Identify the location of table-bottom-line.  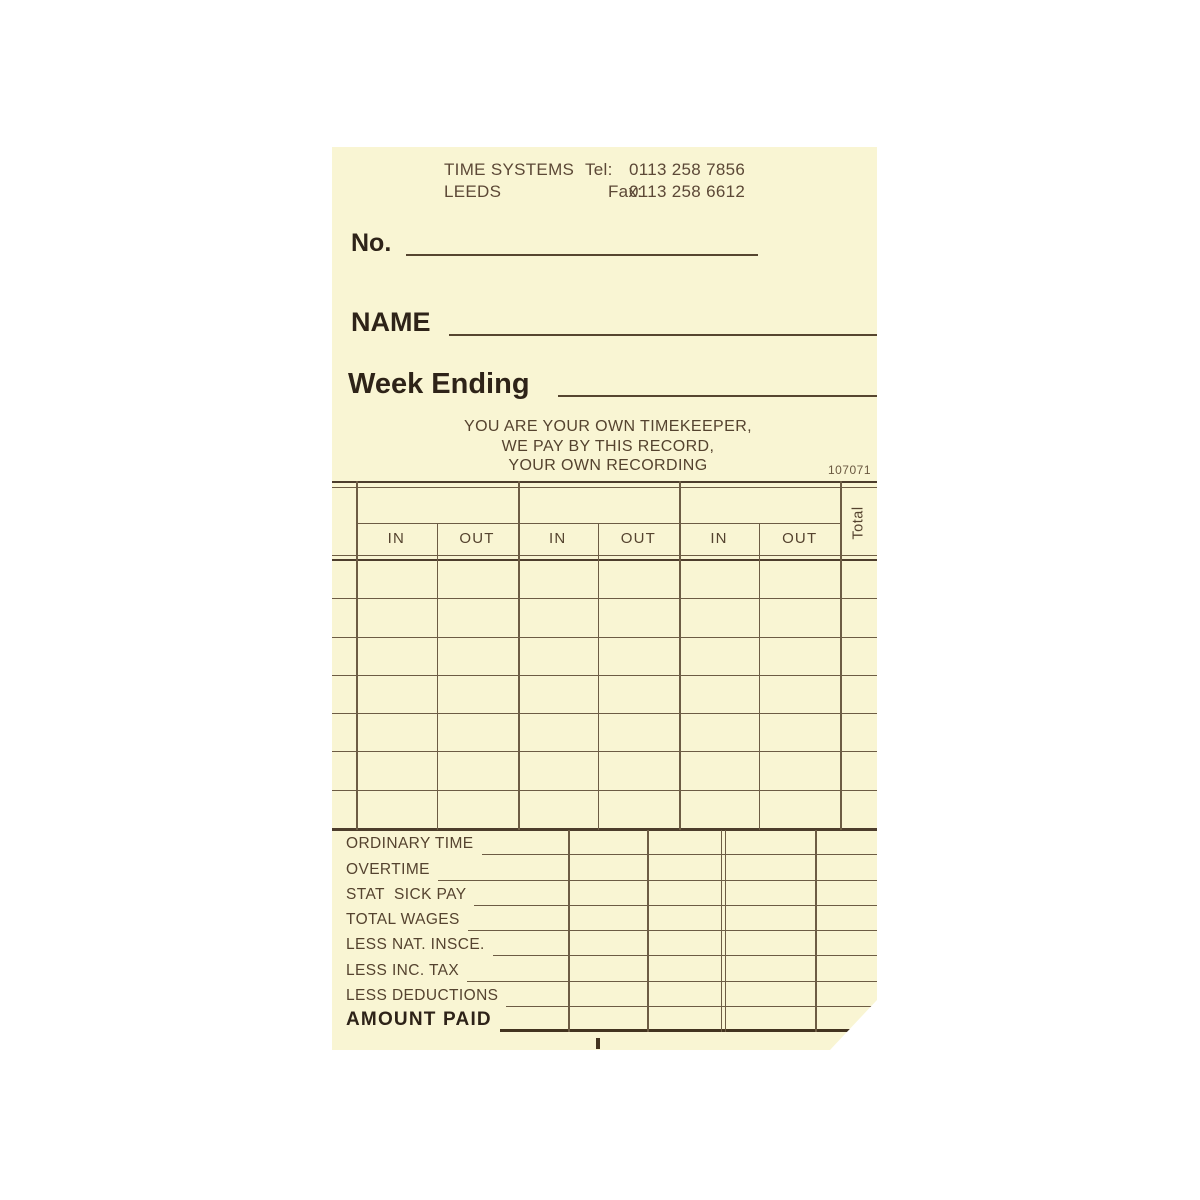
(604, 829).